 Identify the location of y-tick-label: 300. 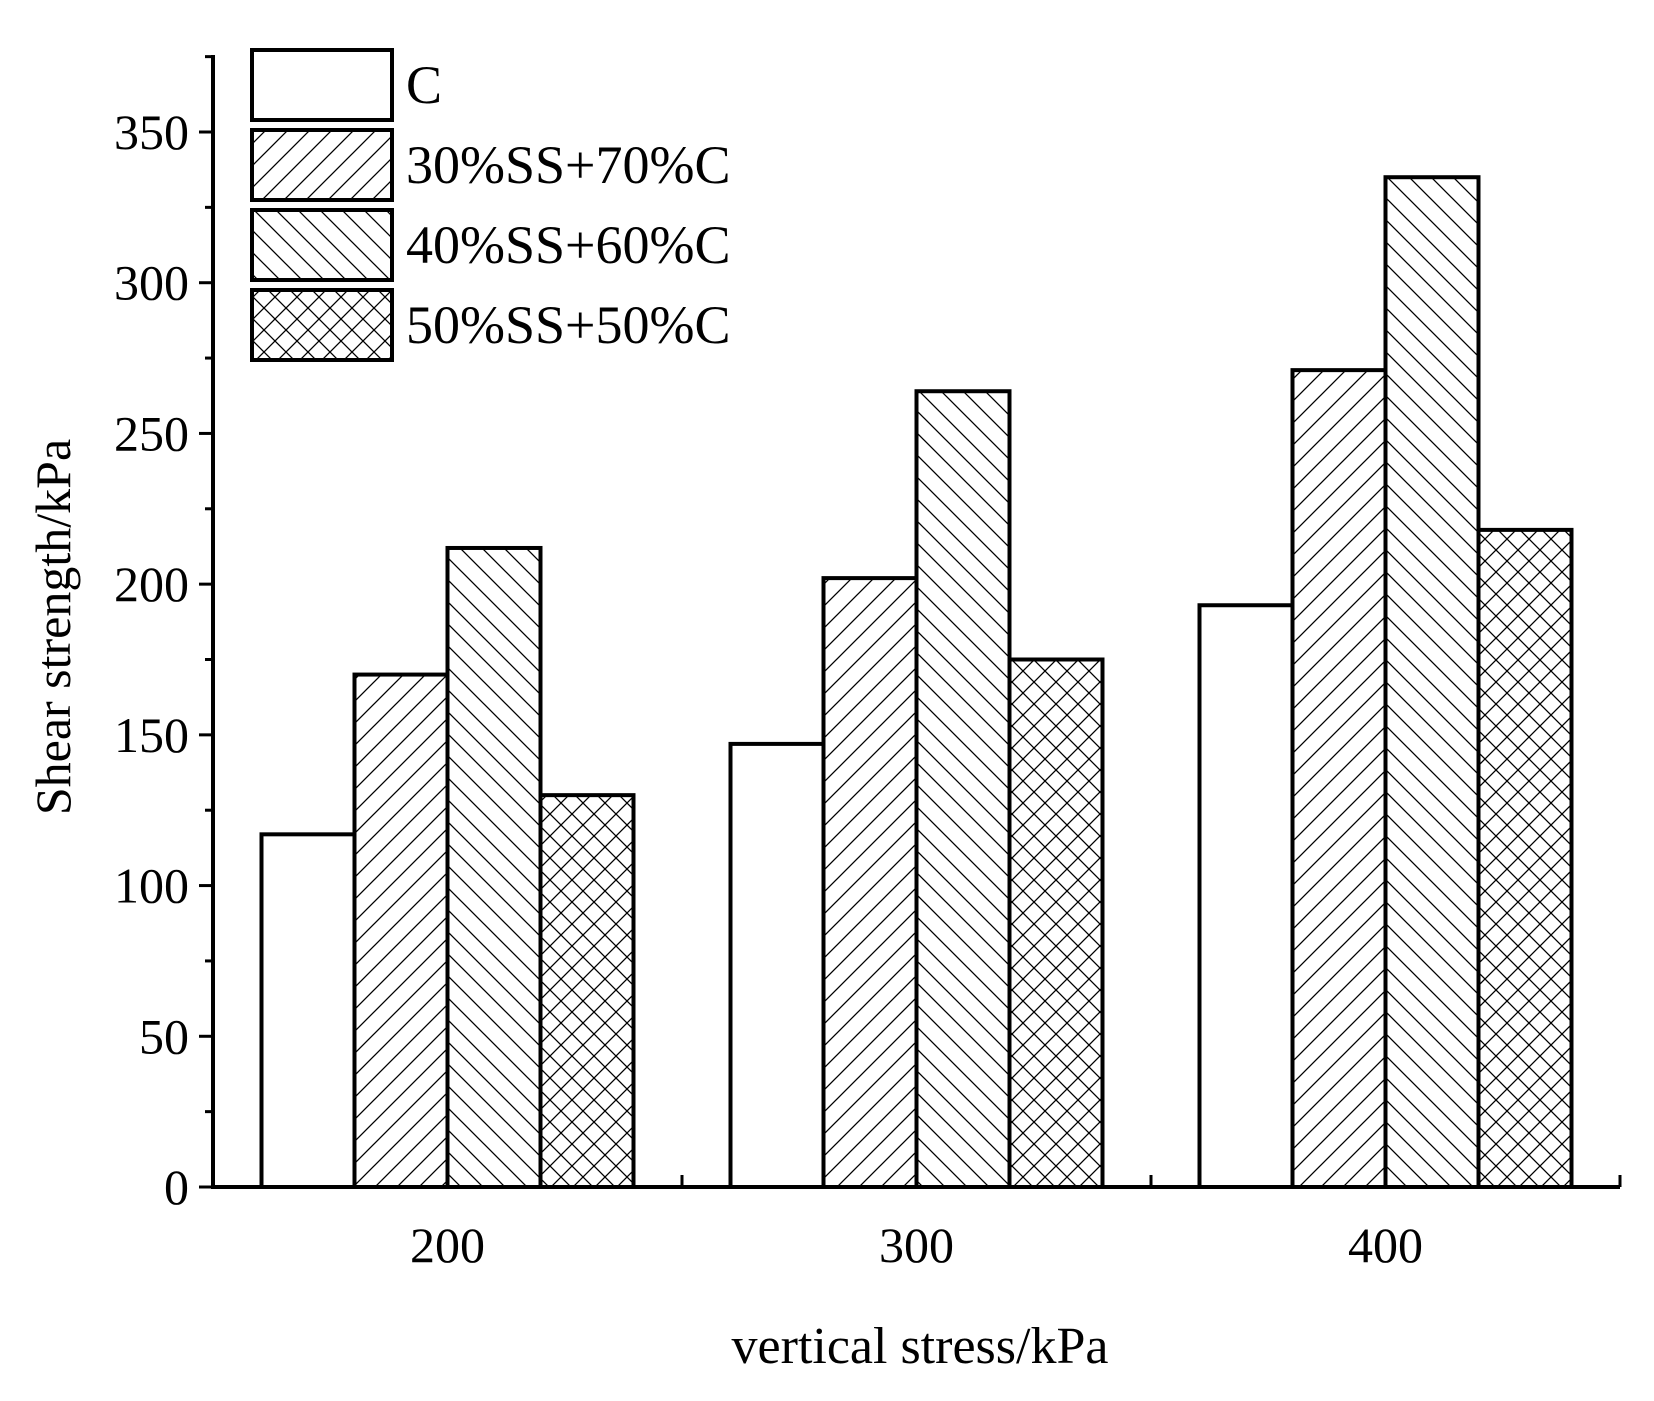
(151, 283).